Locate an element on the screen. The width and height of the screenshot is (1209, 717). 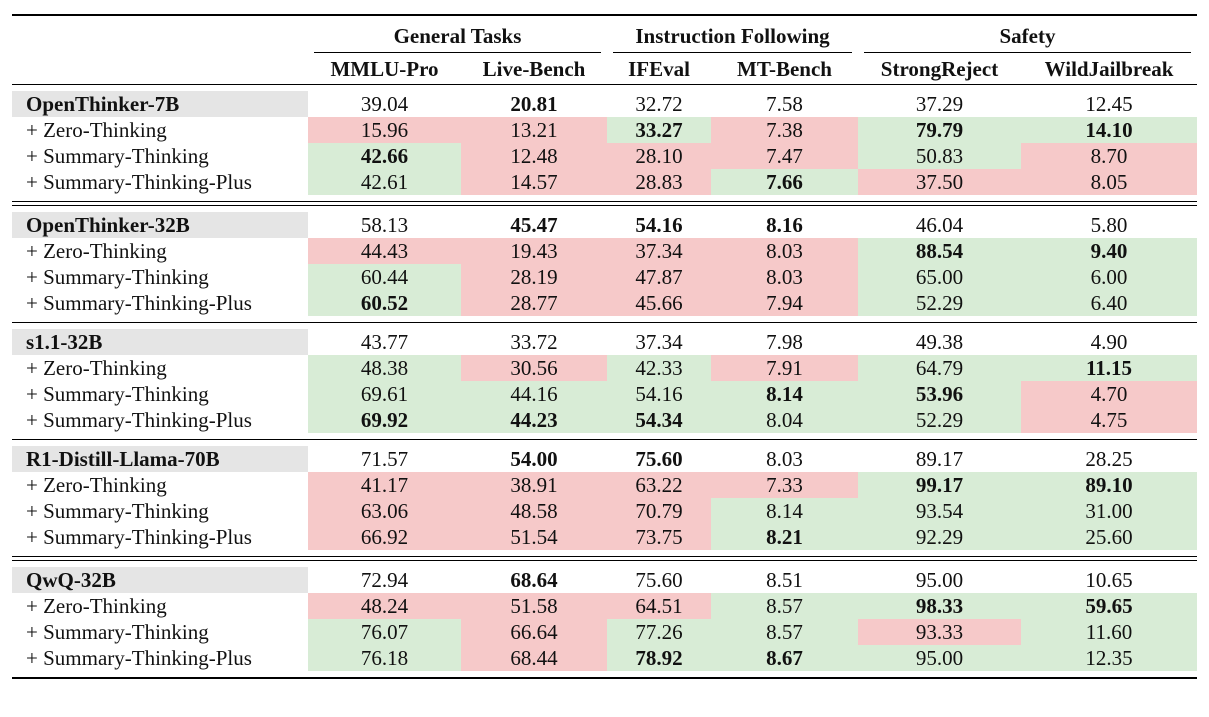
group-header-general-tasks: General Tasks is located at coordinates (457, 35).